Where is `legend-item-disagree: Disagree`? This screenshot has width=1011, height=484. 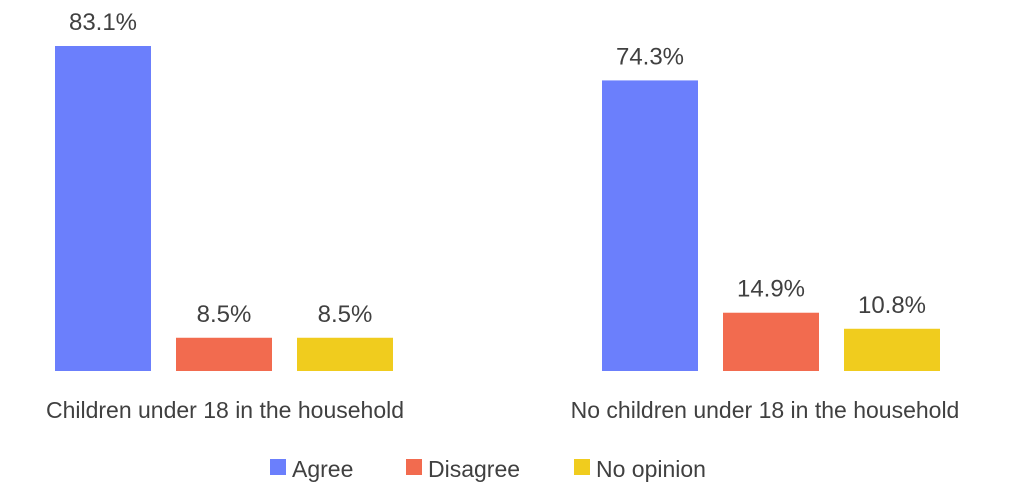
legend-item-disagree: Disagree is located at coordinates (463, 469).